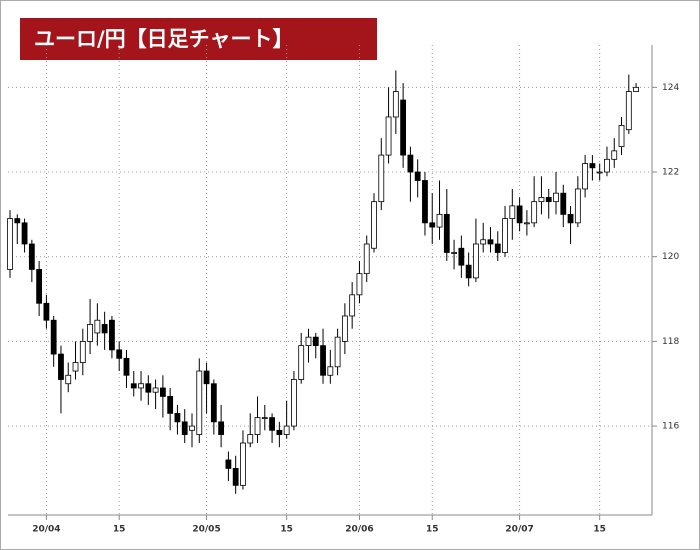 This screenshot has width=700, height=550. Describe the element at coordinates (163, 39) in the screenshot. I see `chart-title: ユーロ/円【日足チャート】` at that location.